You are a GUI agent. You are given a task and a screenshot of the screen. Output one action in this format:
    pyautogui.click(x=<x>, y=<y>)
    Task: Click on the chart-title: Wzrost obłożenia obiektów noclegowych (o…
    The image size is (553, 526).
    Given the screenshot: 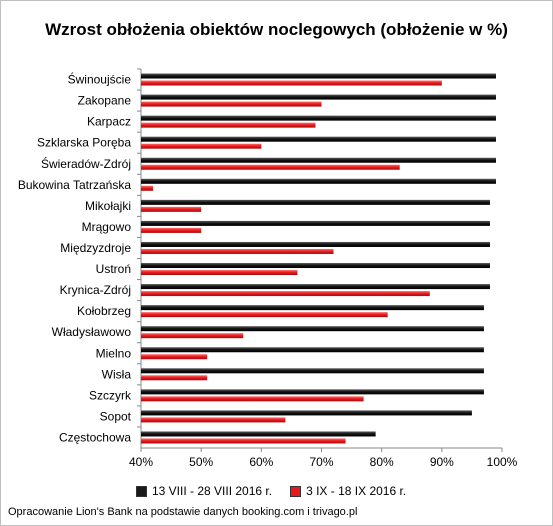 What is the action you would take?
    pyautogui.click(x=276, y=29)
    